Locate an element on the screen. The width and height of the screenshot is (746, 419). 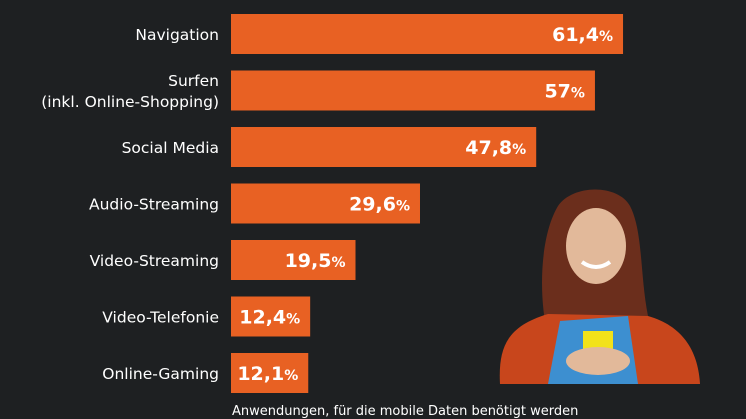
category-label: Video-Telefonie is located at coordinates (160, 318).